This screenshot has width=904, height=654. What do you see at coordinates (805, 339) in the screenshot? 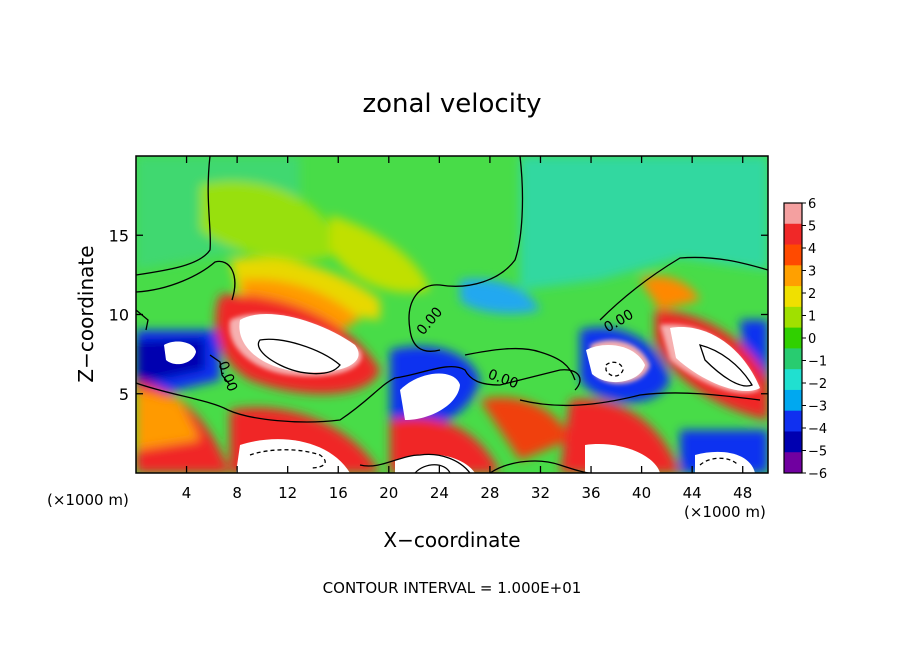
I see `colorbar: 6 5 4 3 2 1 0 −1 −2 −3 −4 −5 −6` at bounding box center [805, 339].